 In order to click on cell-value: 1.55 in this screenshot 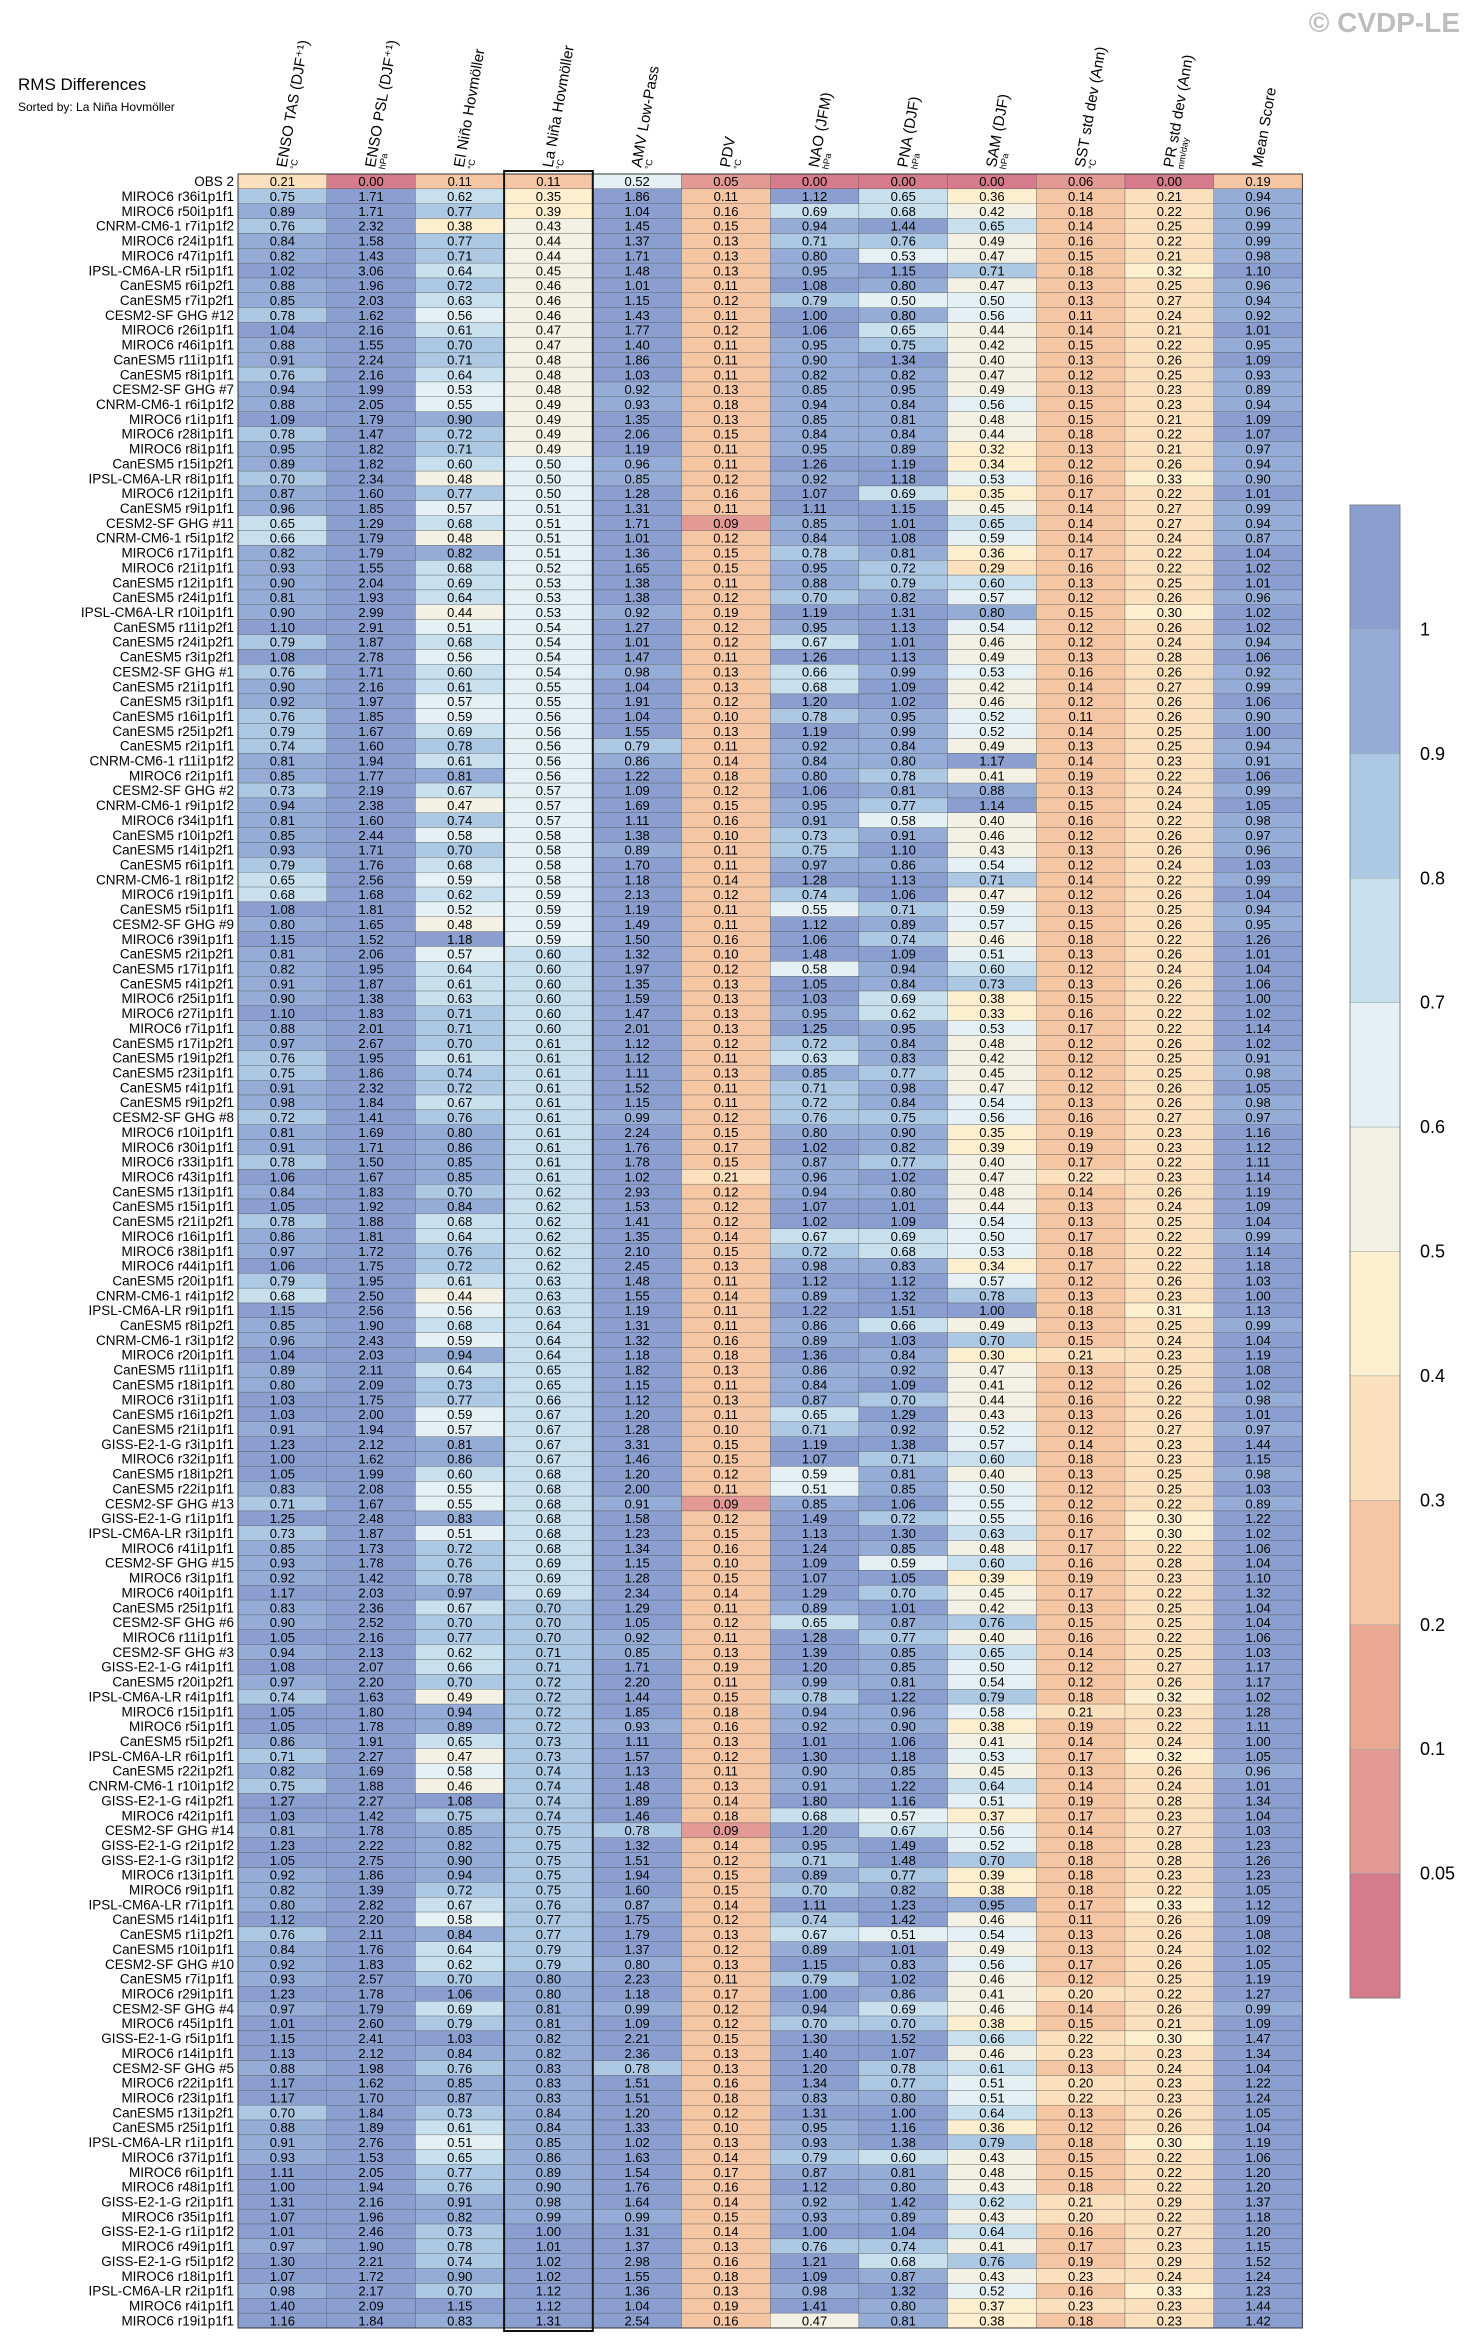, I will do `click(636, 1295)`.